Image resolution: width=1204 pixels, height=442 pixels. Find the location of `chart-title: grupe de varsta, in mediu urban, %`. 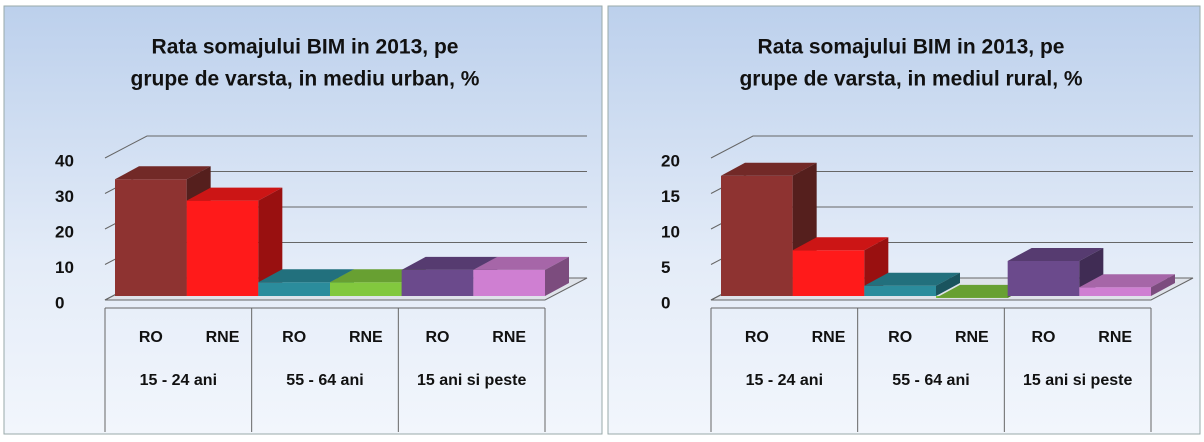

chart-title: grupe de varsta, in mediu urban, % is located at coordinates (305, 79).